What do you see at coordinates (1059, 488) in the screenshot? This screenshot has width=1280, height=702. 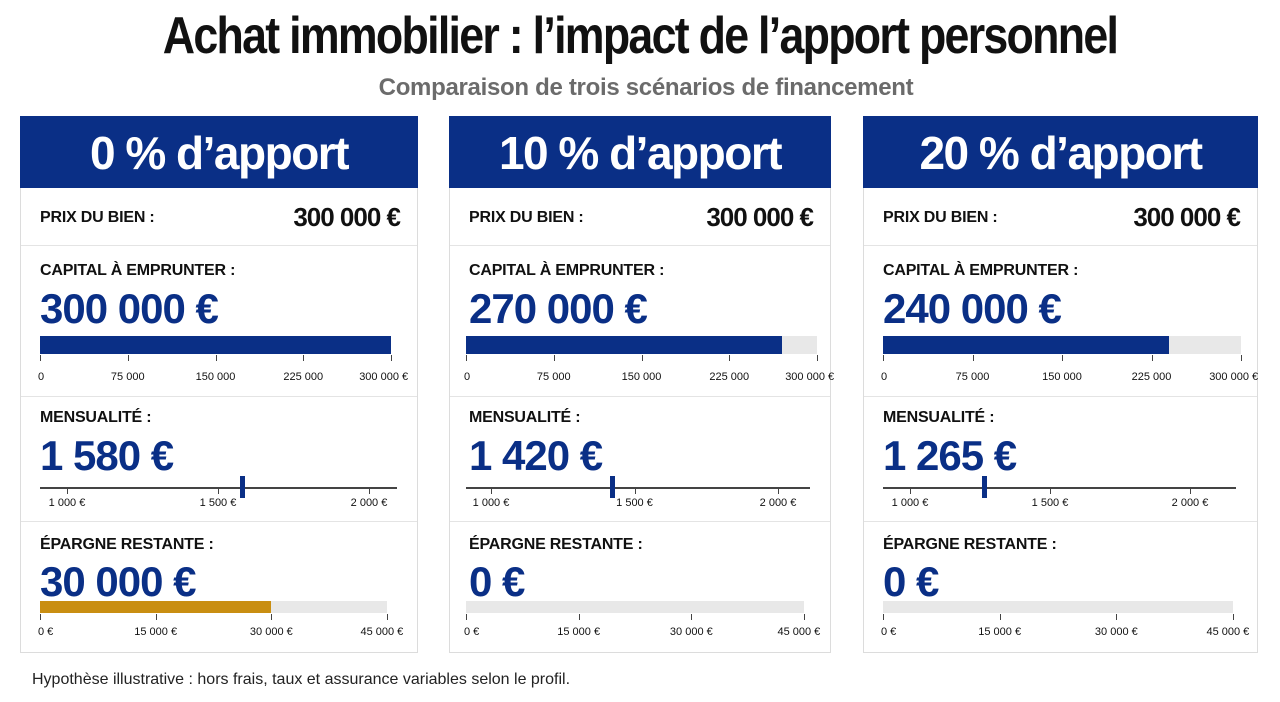 I see `monthly-axis` at bounding box center [1059, 488].